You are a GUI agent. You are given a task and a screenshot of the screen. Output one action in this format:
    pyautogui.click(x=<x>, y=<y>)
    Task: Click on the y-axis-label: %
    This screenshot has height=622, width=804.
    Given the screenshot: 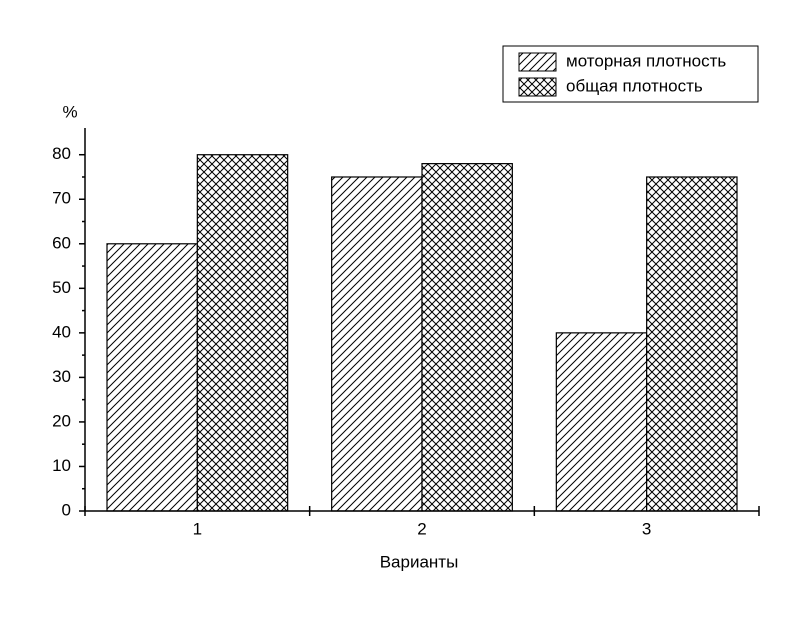 What is the action you would take?
    pyautogui.click(x=69, y=111)
    